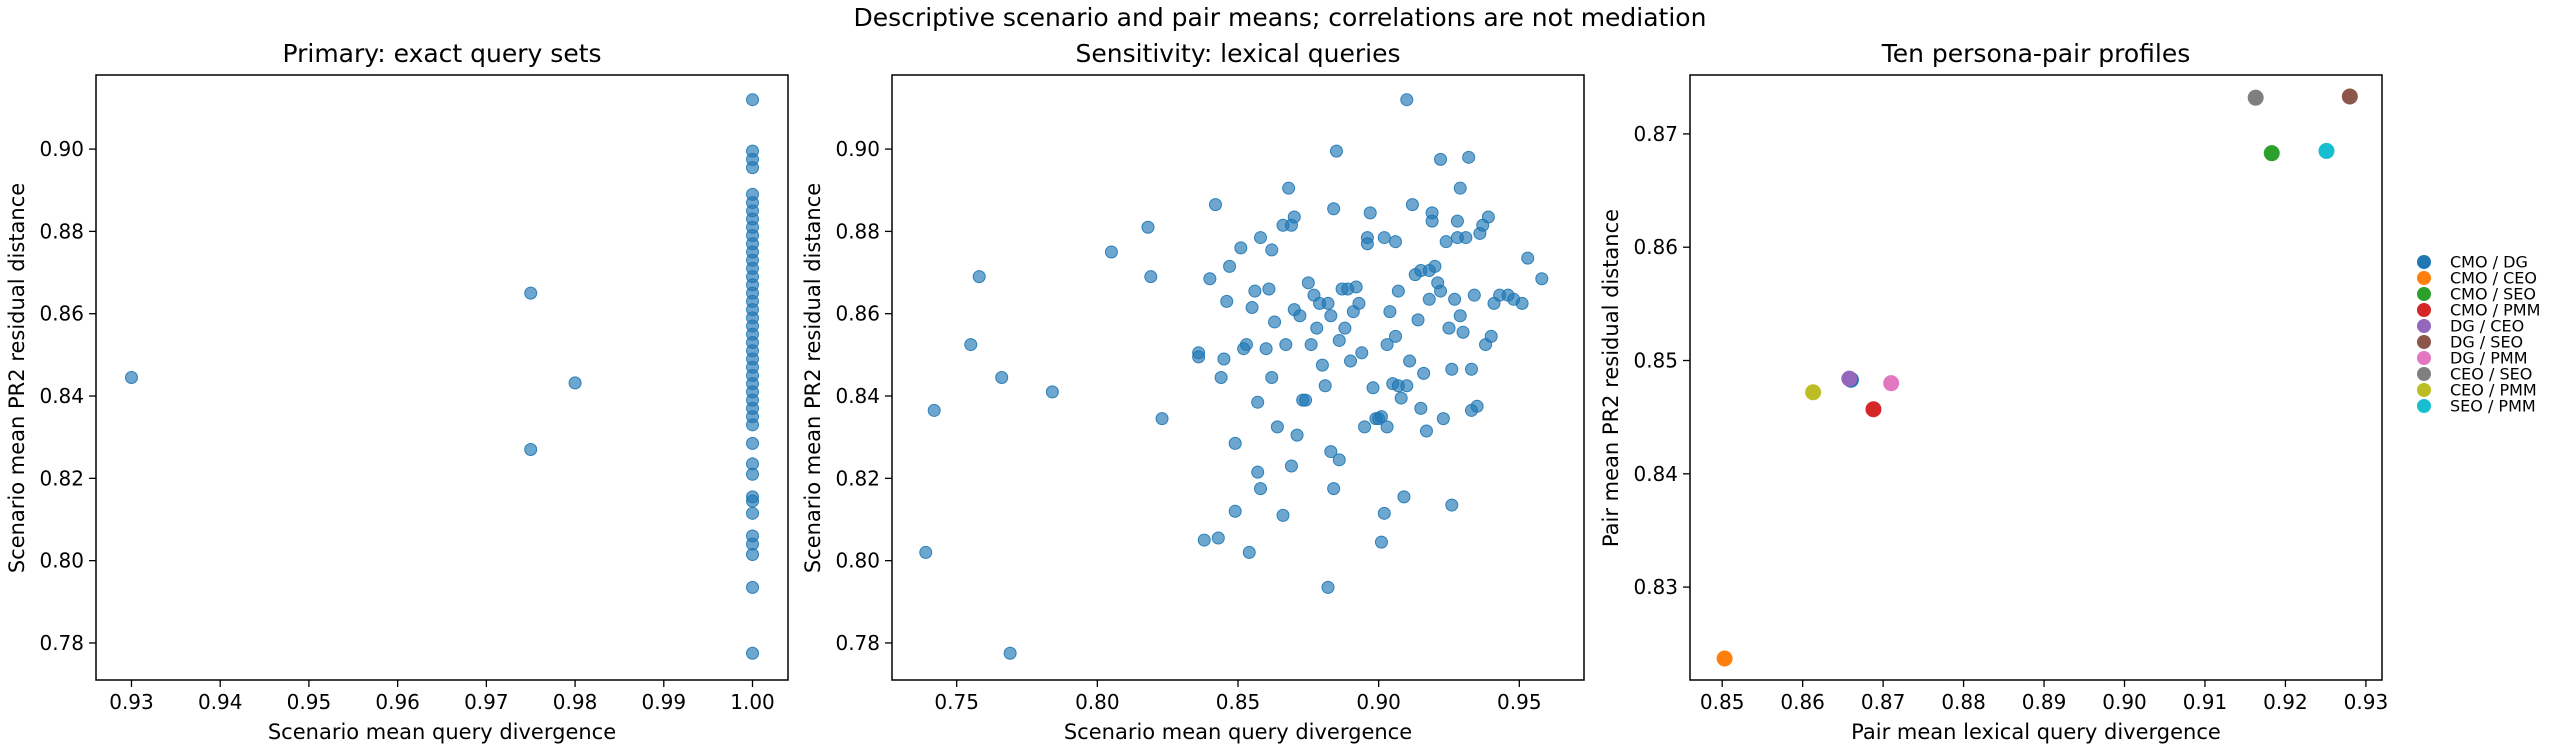 This screenshot has height=750, width=2550. Describe the element at coordinates (2489, 262) in the screenshot. I see `legend-label: CMO / DG` at that location.